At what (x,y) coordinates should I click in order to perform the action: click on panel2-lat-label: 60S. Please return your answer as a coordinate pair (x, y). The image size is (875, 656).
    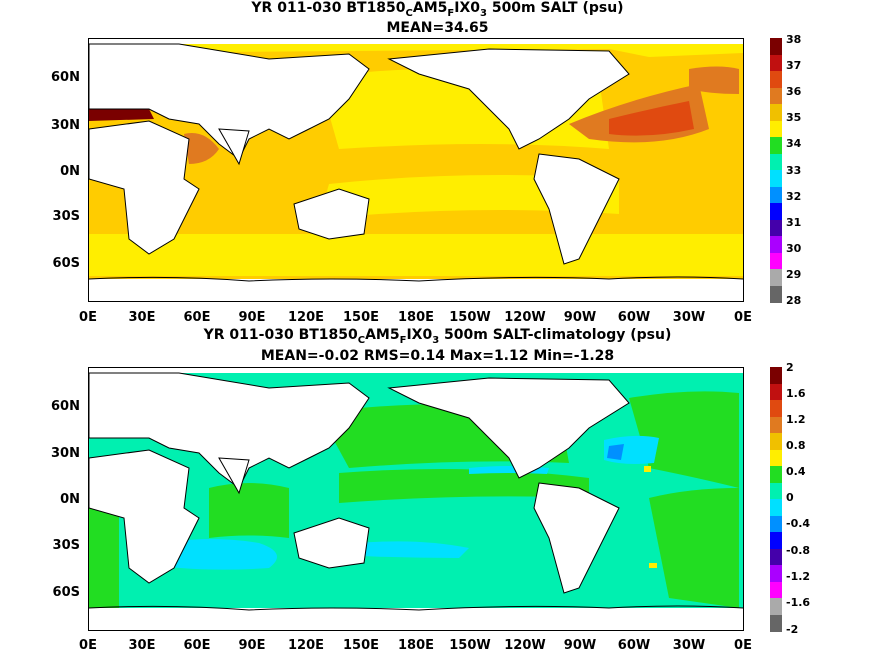
    Looking at the image, I should click on (66, 592).